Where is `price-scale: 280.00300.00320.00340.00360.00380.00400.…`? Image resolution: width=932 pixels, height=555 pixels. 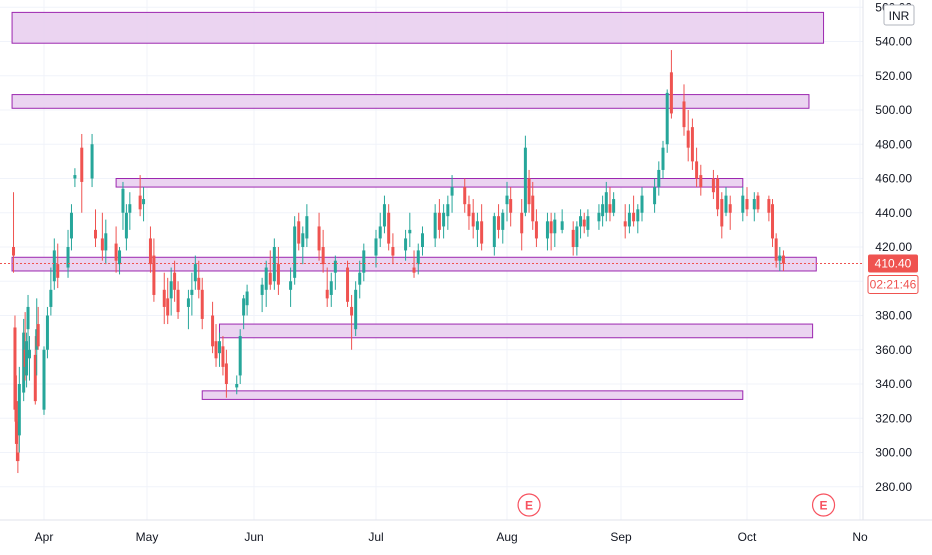 price-scale: 280.00300.00320.00340.00360.00380.00400.… is located at coordinates (893, 247).